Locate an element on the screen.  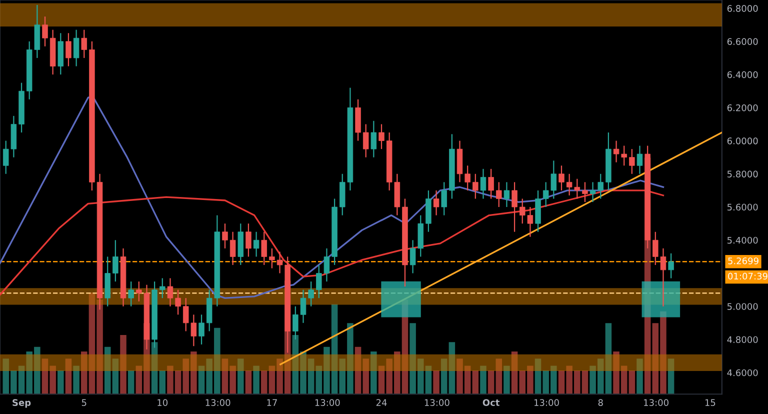
x-tick-label: Oct is located at coordinates (491, 402).